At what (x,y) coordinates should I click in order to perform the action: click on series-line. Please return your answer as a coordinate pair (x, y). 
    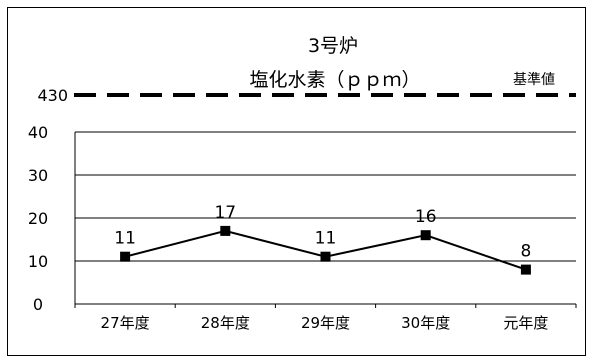
    Looking at the image, I should click on (325, 250).